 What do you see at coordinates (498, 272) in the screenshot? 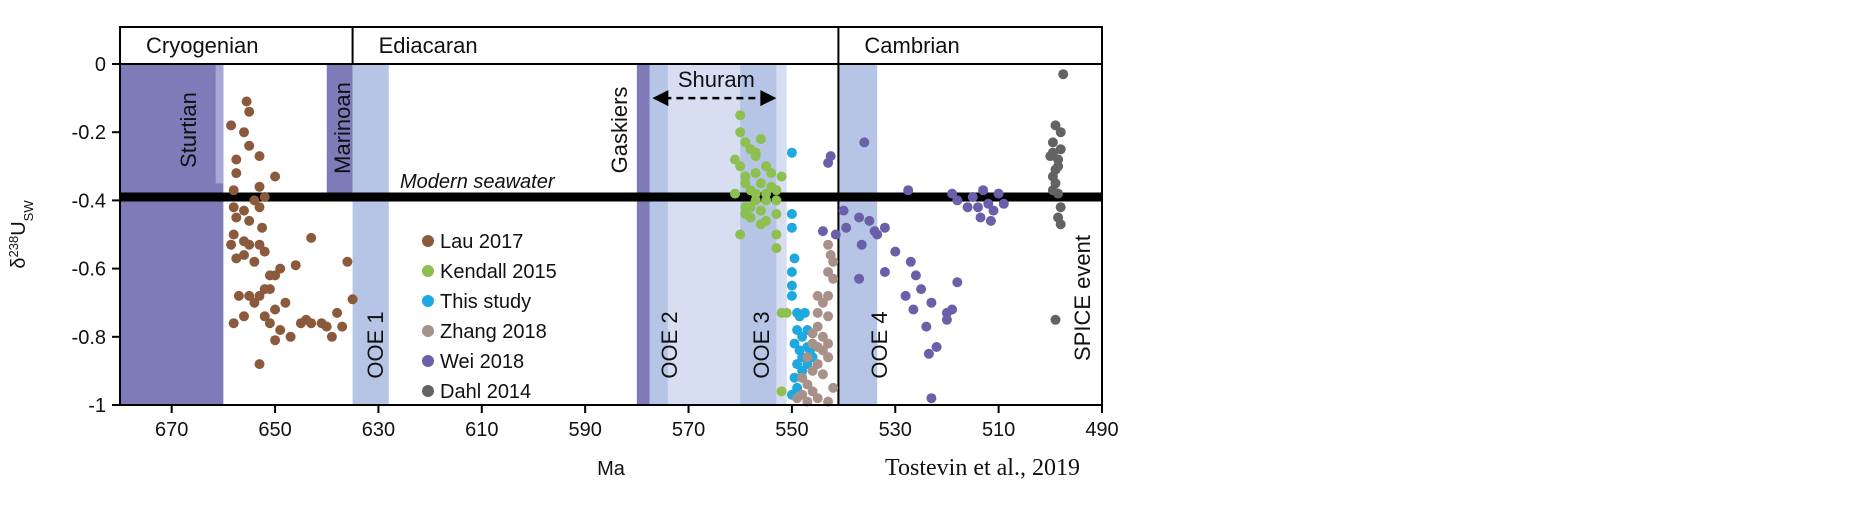
I see `legend-label: Kendall 2015` at bounding box center [498, 272].